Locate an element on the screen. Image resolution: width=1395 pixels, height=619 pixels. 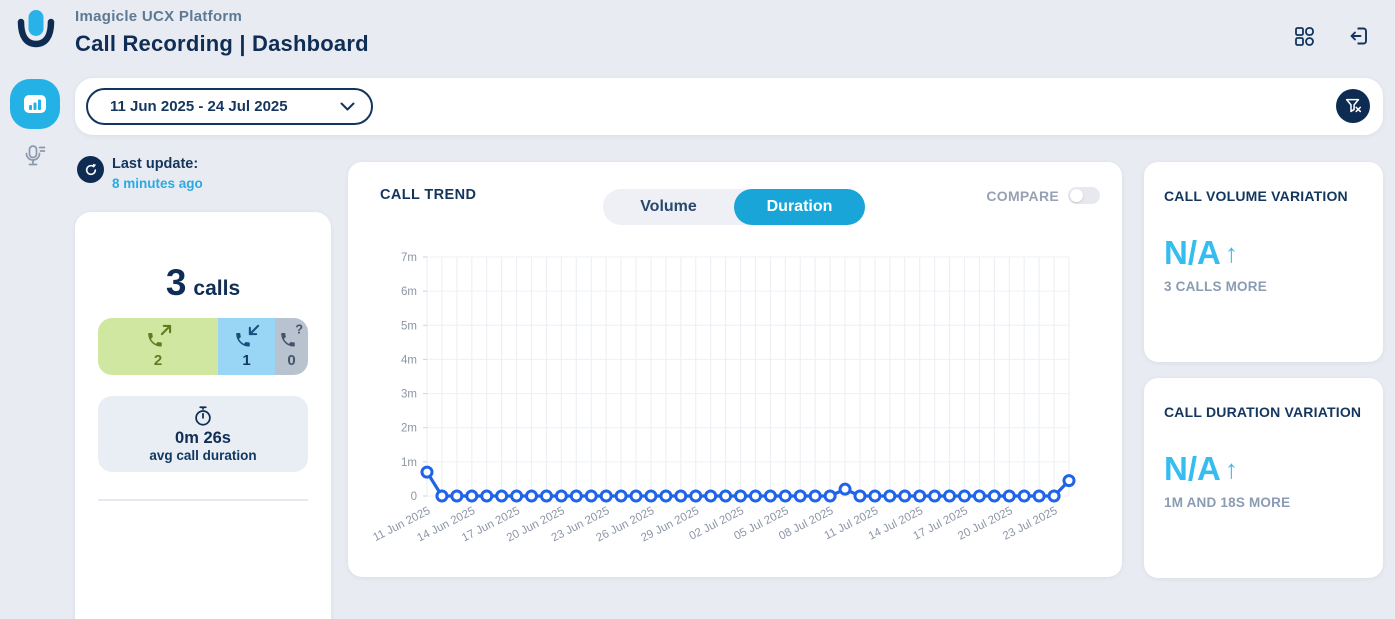
svg-text: 4m is located at coordinates (409, 360).